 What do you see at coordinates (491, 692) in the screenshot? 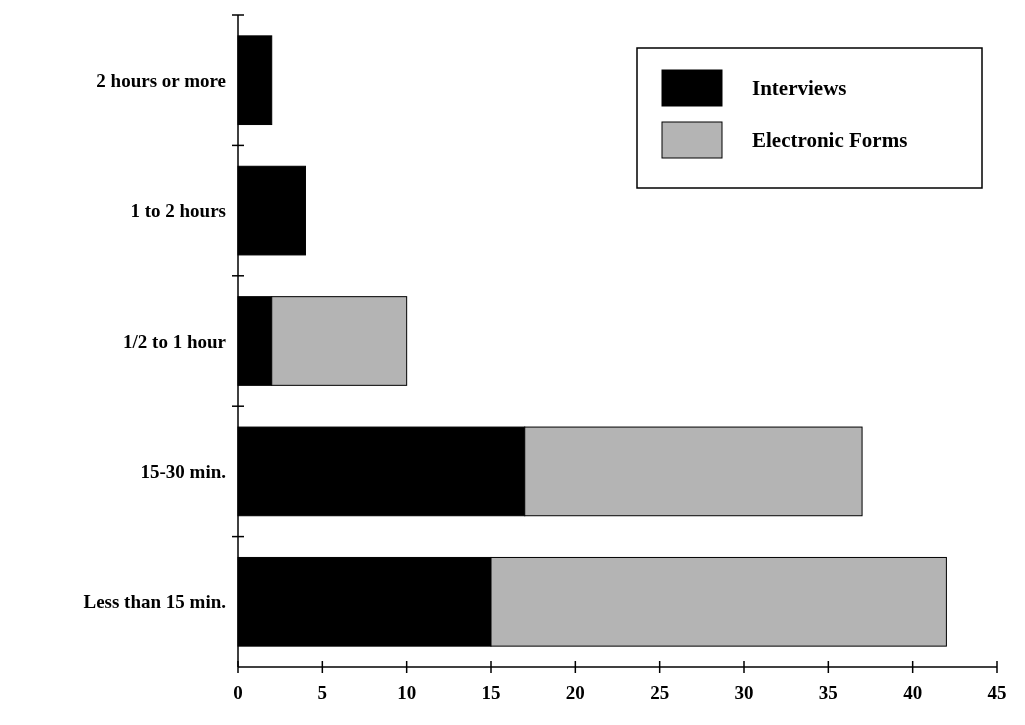
I see `x-tick-label: 15` at bounding box center [491, 692].